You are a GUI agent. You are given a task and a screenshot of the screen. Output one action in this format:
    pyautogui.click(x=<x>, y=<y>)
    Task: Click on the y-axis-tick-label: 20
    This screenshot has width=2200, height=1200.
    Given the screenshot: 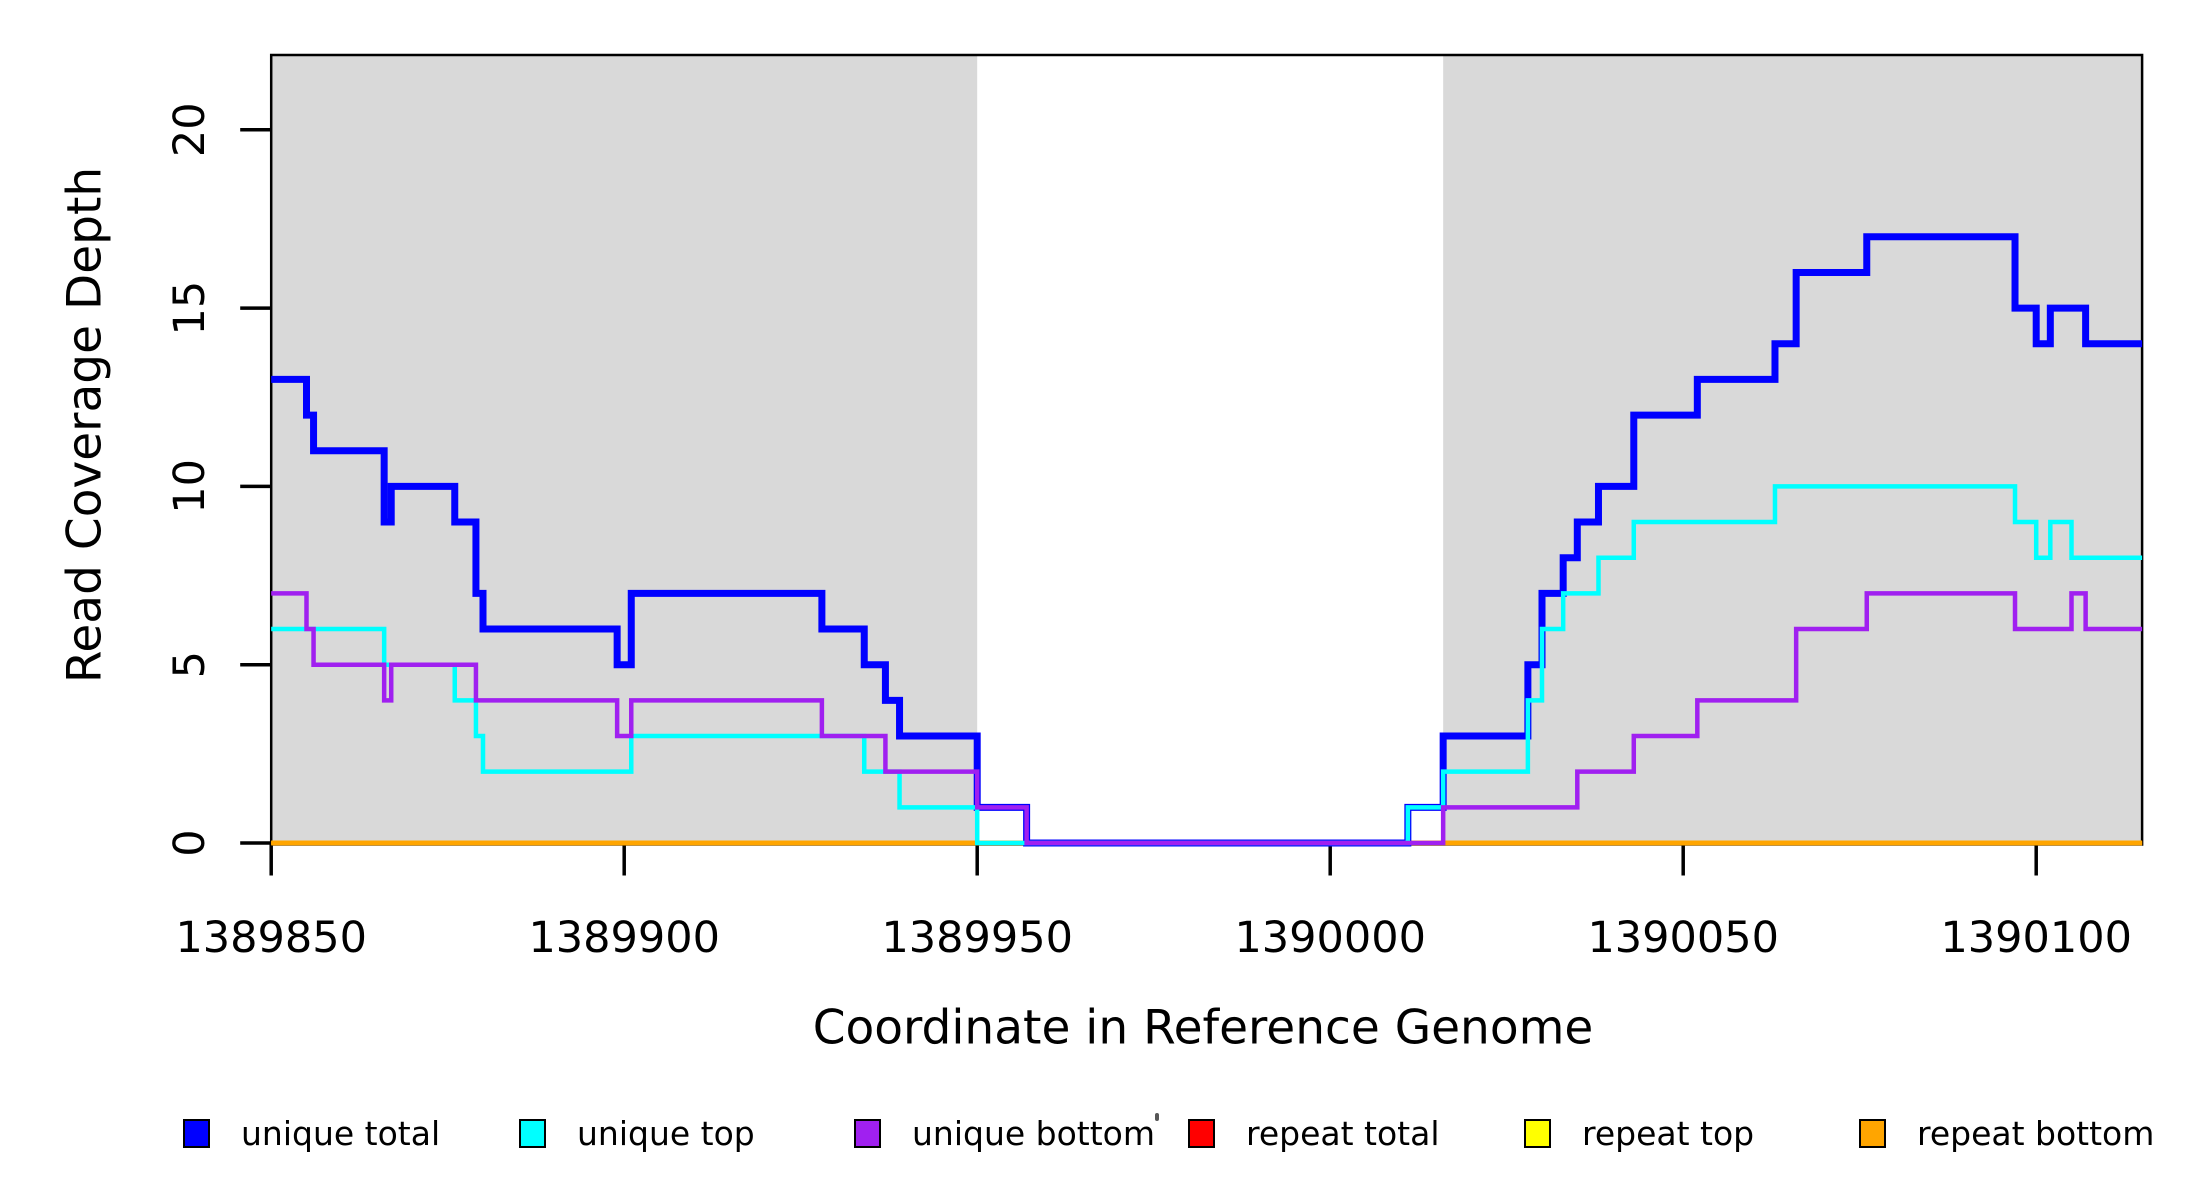 What is the action you would take?
    pyautogui.click(x=190, y=129)
    